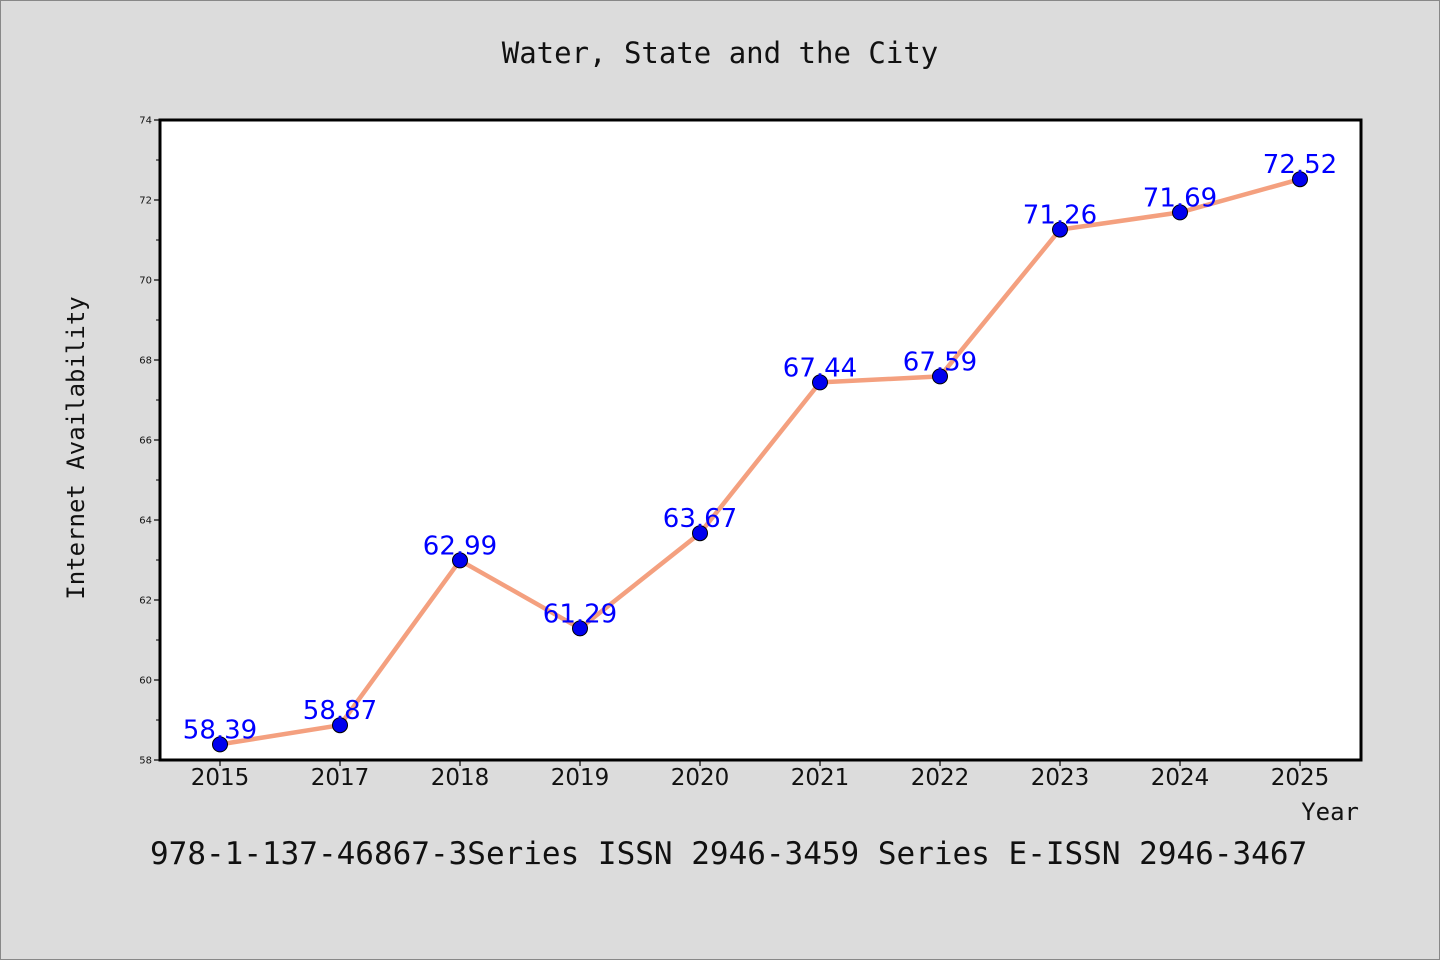 The height and width of the screenshot is (960, 1440). What do you see at coordinates (460, 778) in the screenshot?
I see `x-tick-label: 2018` at bounding box center [460, 778].